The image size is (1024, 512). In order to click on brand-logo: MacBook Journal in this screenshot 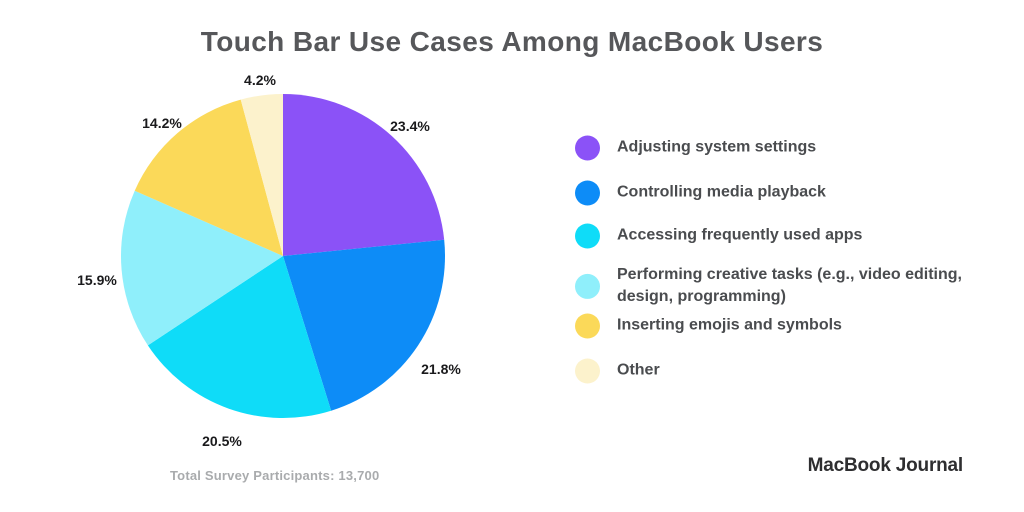, I will do `click(885, 465)`.